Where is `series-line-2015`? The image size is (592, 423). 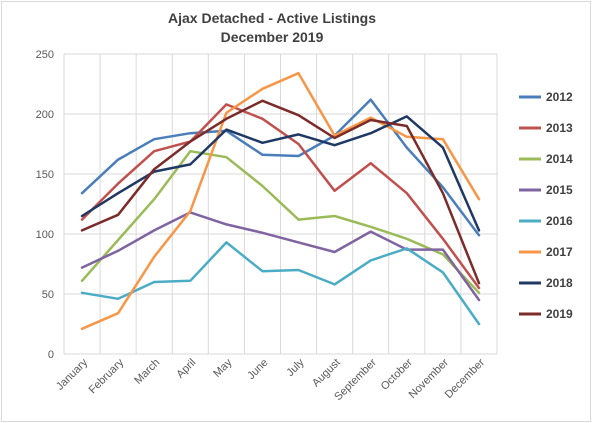 series-line-2015 is located at coordinates (280, 256).